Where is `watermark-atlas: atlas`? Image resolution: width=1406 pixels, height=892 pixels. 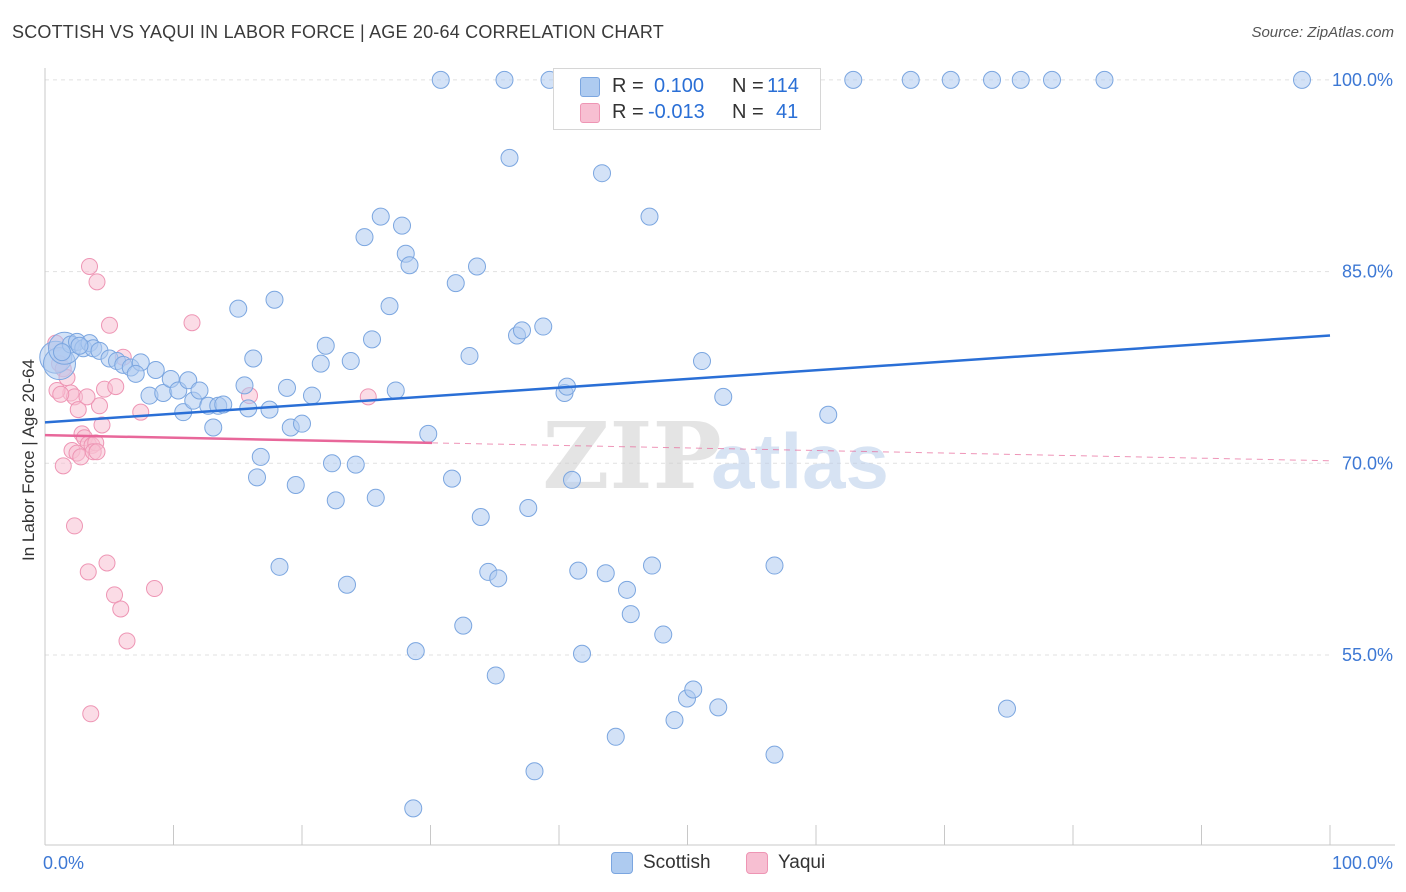
watermark-atlas: atlas is located at coordinates (800, 461).